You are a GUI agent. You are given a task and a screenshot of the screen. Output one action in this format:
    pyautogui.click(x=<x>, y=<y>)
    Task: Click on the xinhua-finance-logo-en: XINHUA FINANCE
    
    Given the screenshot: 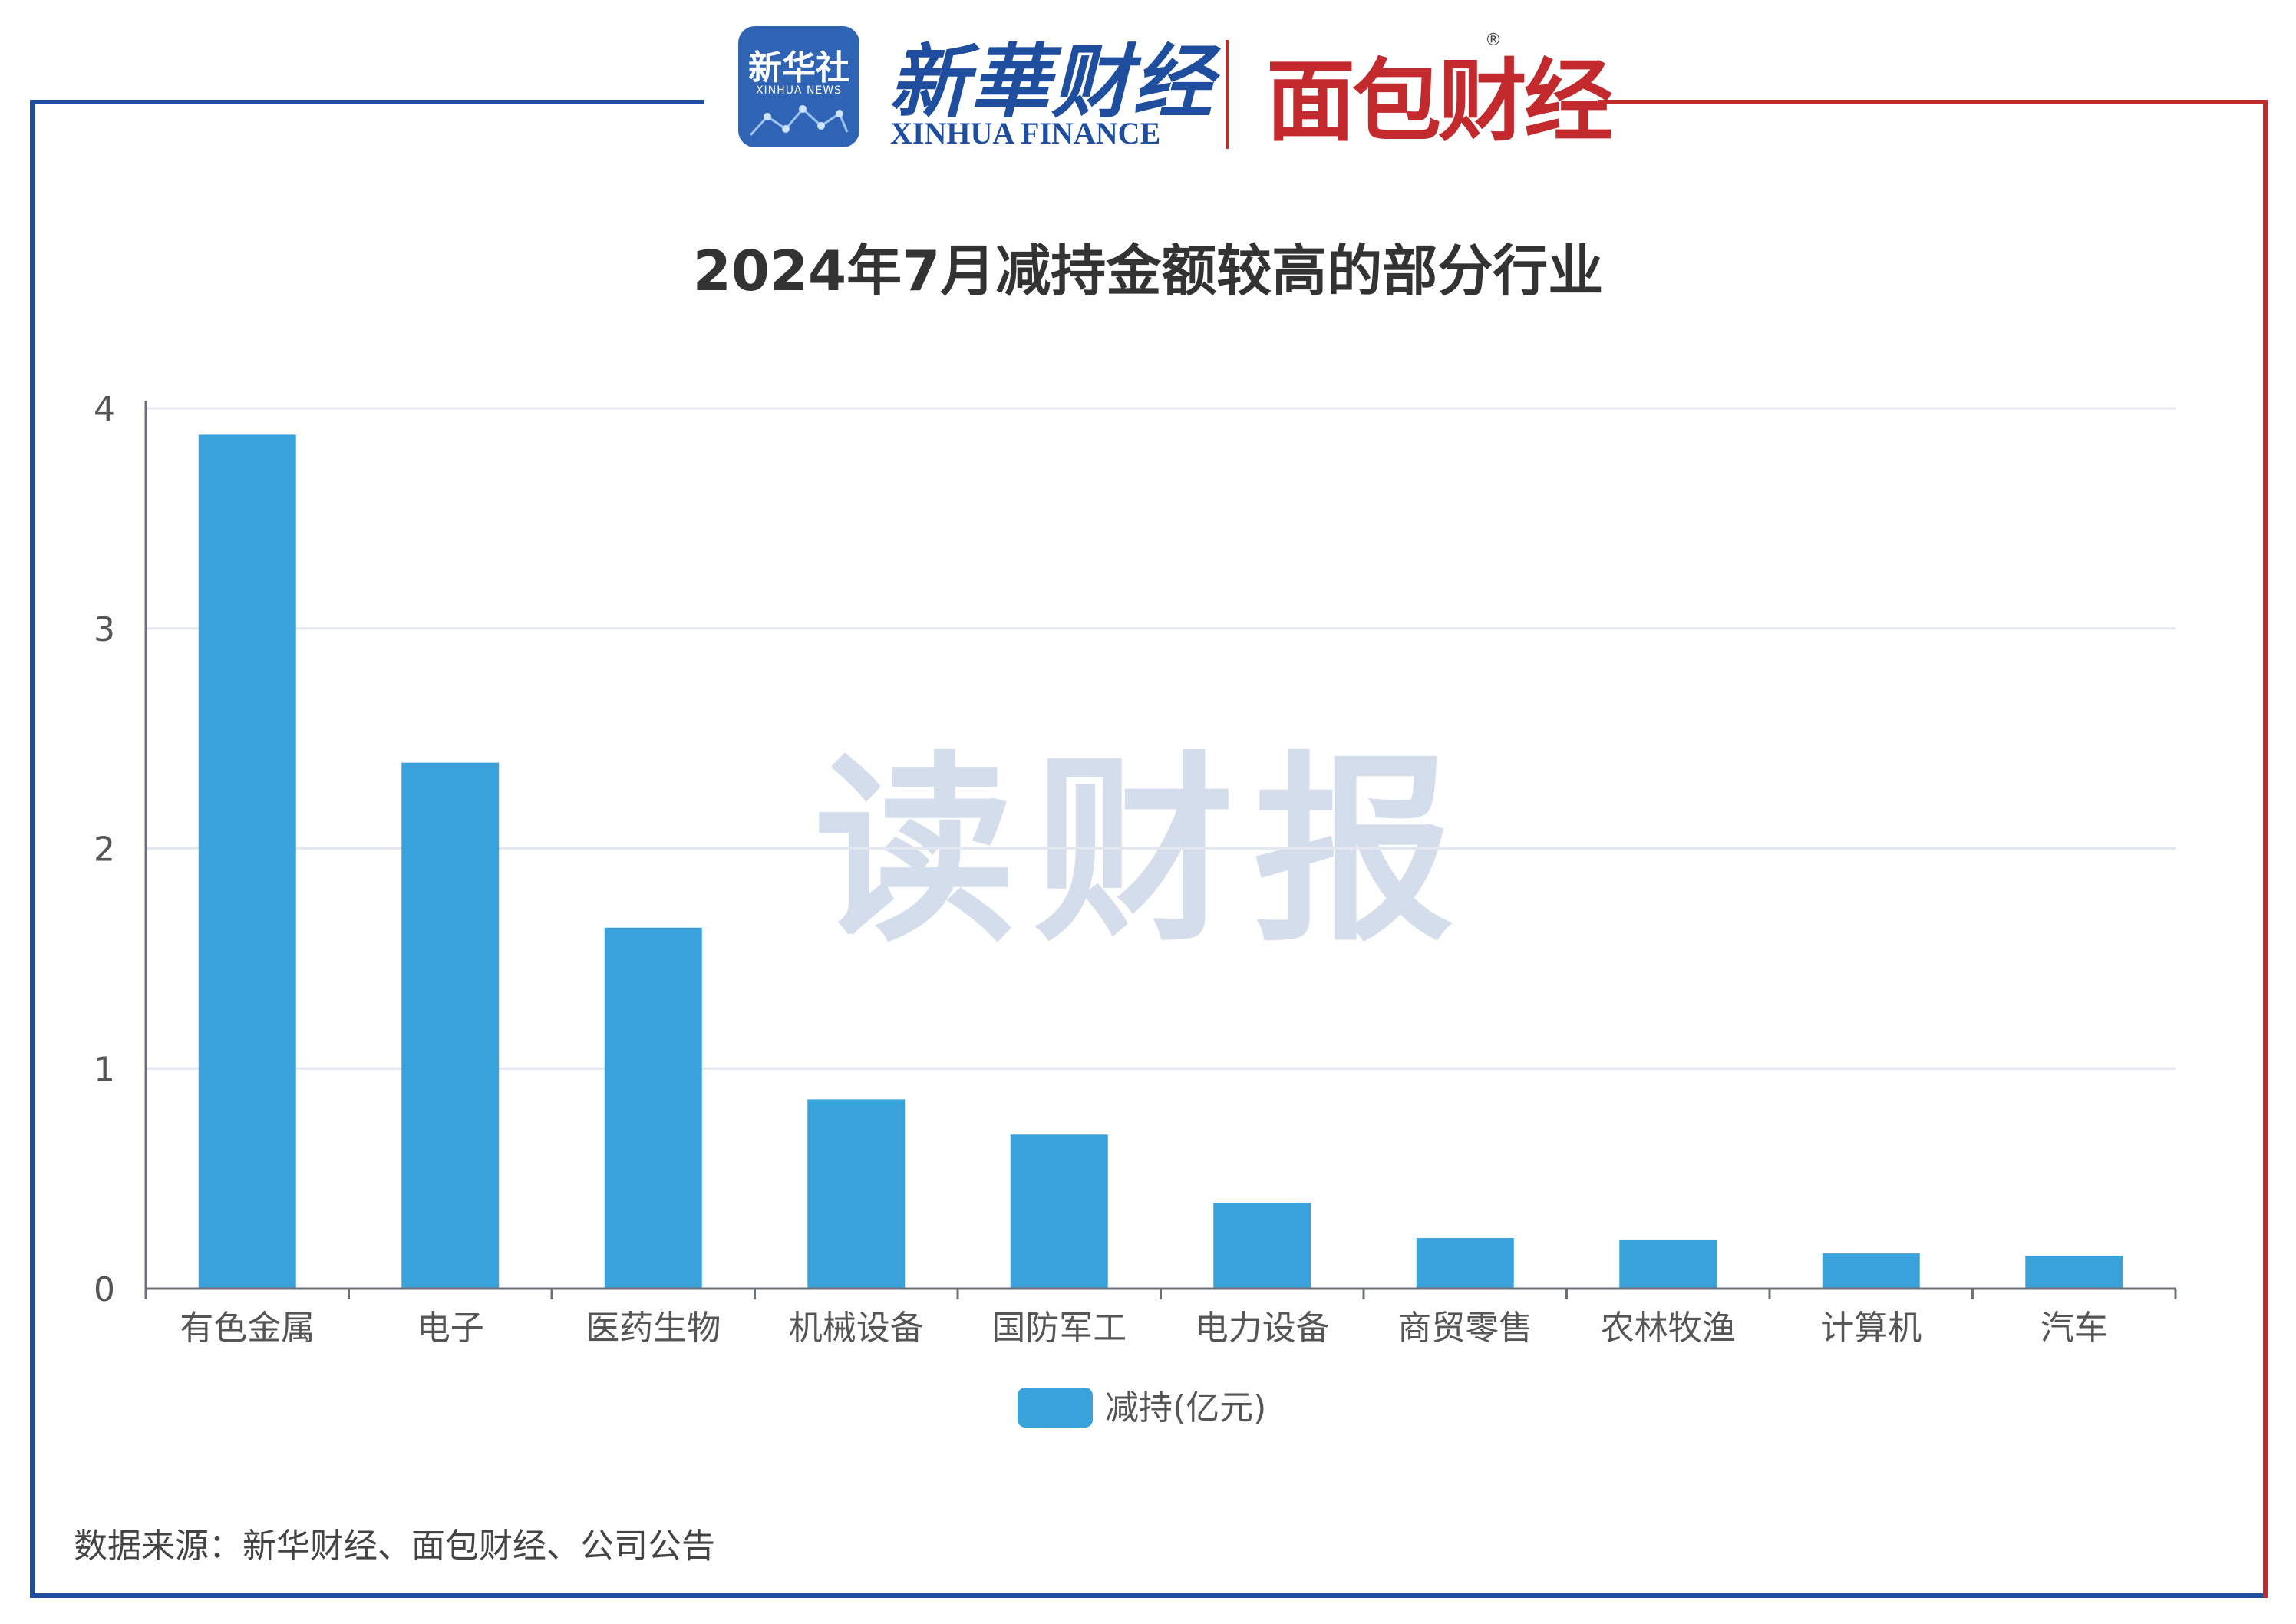 What is the action you would take?
    pyautogui.click(x=1025, y=133)
    